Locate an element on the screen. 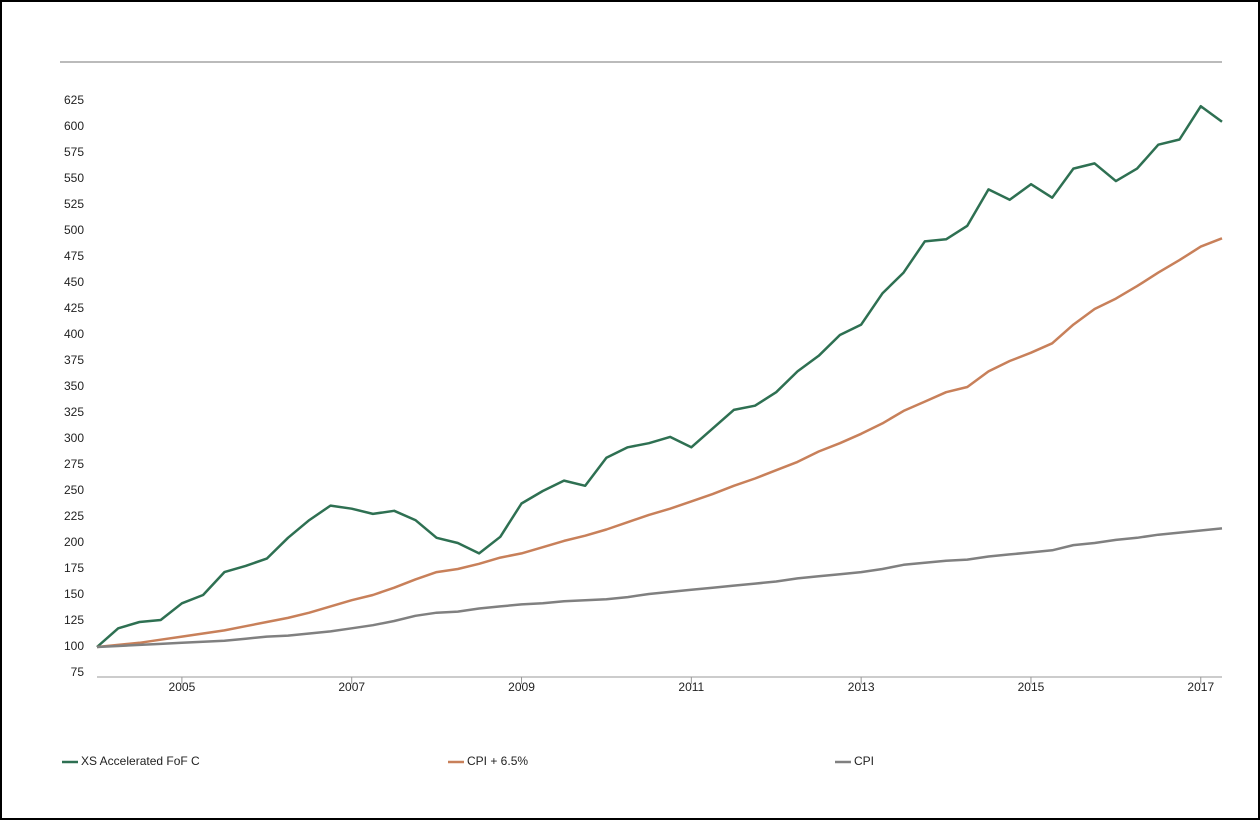  y-tick-label: 225 is located at coordinates (74, 516).